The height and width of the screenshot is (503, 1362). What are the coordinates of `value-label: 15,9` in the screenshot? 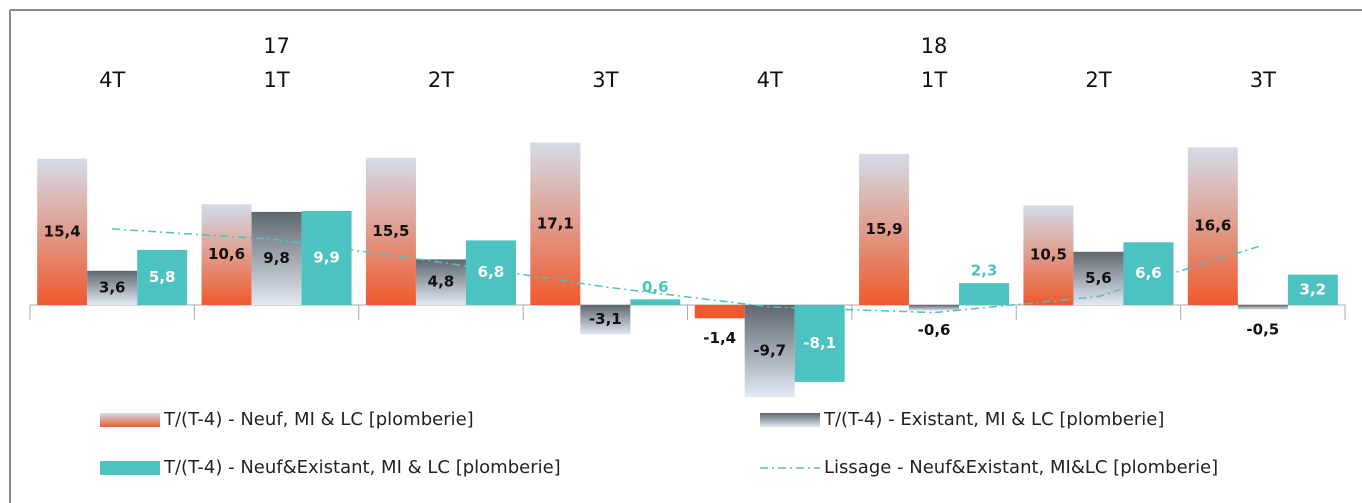 It's located at (884, 229).